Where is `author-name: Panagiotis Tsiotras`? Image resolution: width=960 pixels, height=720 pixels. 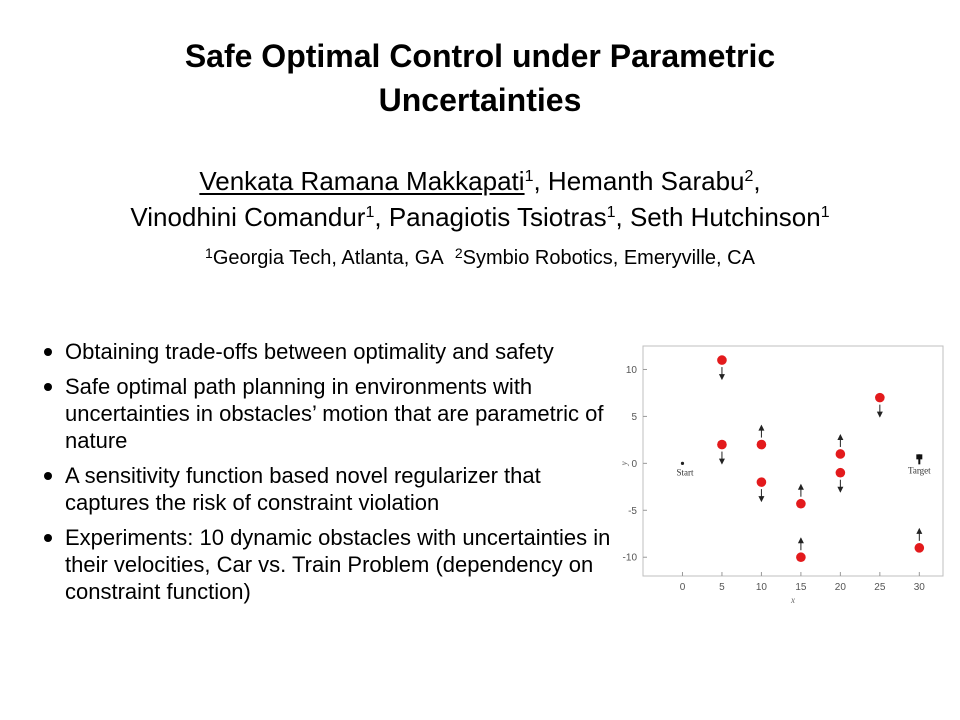 author-name: Panagiotis Tsiotras is located at coordinates (497, 217).